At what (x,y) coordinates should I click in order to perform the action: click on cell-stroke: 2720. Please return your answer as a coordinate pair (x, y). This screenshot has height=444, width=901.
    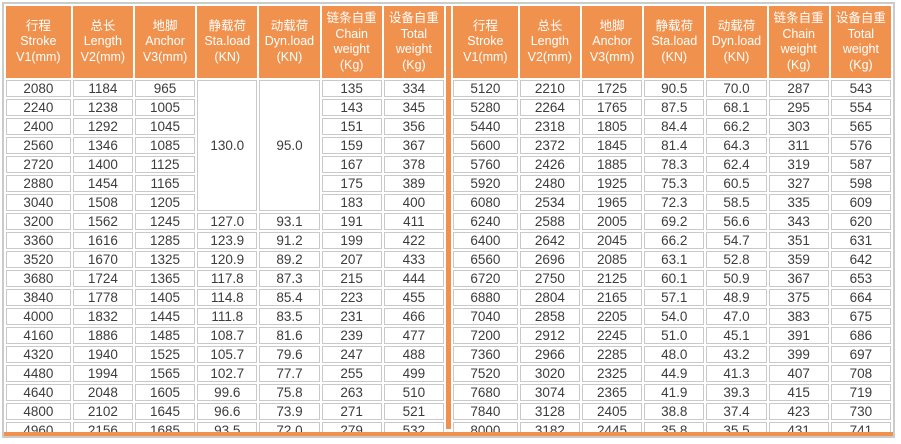
    Looking at the image, I should click on (38, 164).